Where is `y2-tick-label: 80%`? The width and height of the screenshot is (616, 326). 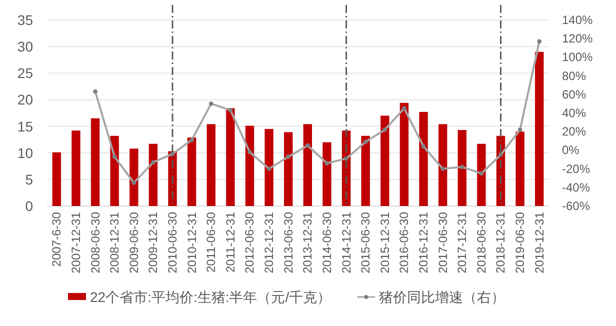
y2-tick-label: 80% is located at coordinates (574, 75).